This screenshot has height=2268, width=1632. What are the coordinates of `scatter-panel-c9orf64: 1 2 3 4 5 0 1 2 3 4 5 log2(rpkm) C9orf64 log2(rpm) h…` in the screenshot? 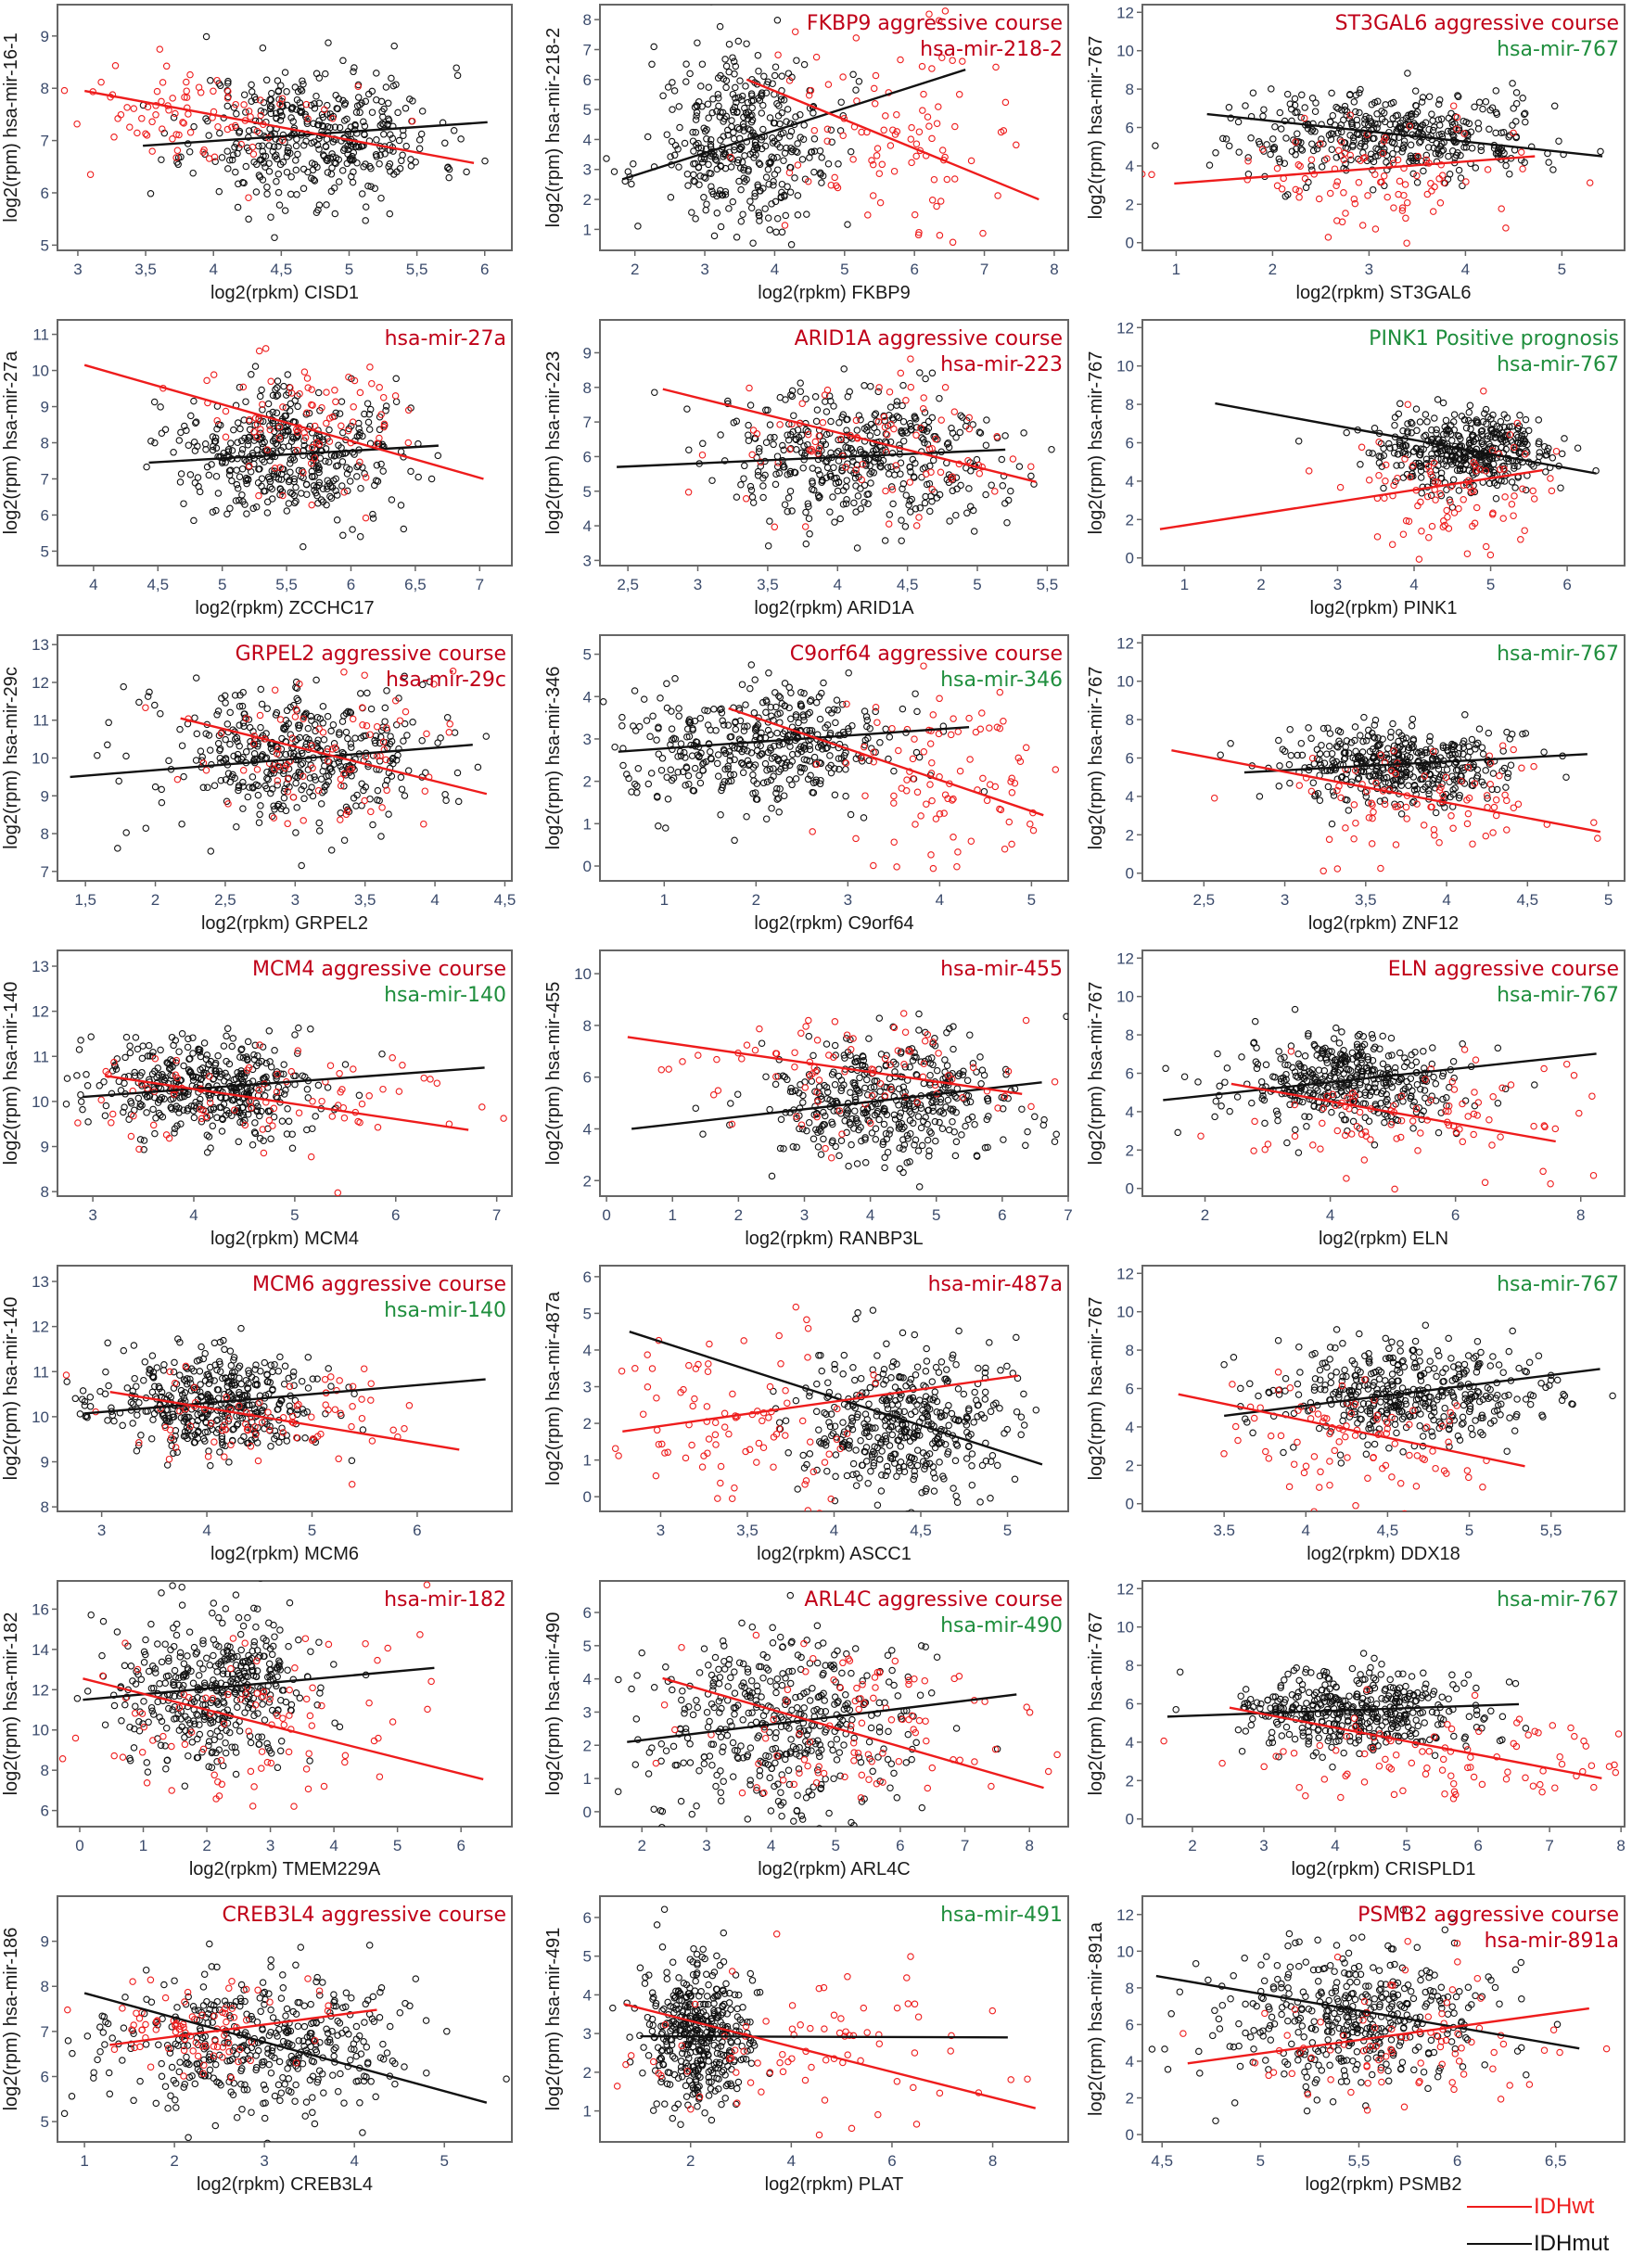 It's located at (809, 788).